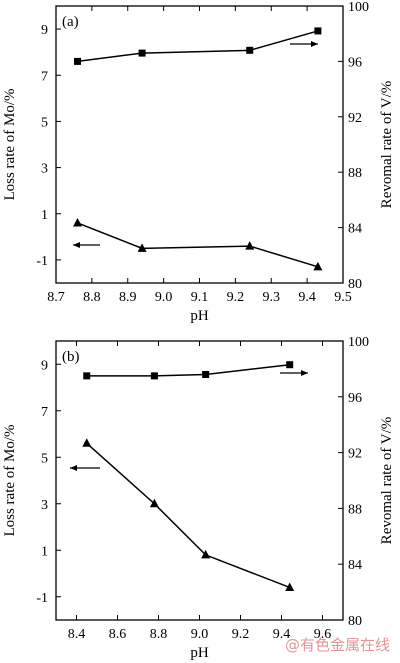  I want to click on panel-b-x-tick-label: 9.6, so click(323, 634).